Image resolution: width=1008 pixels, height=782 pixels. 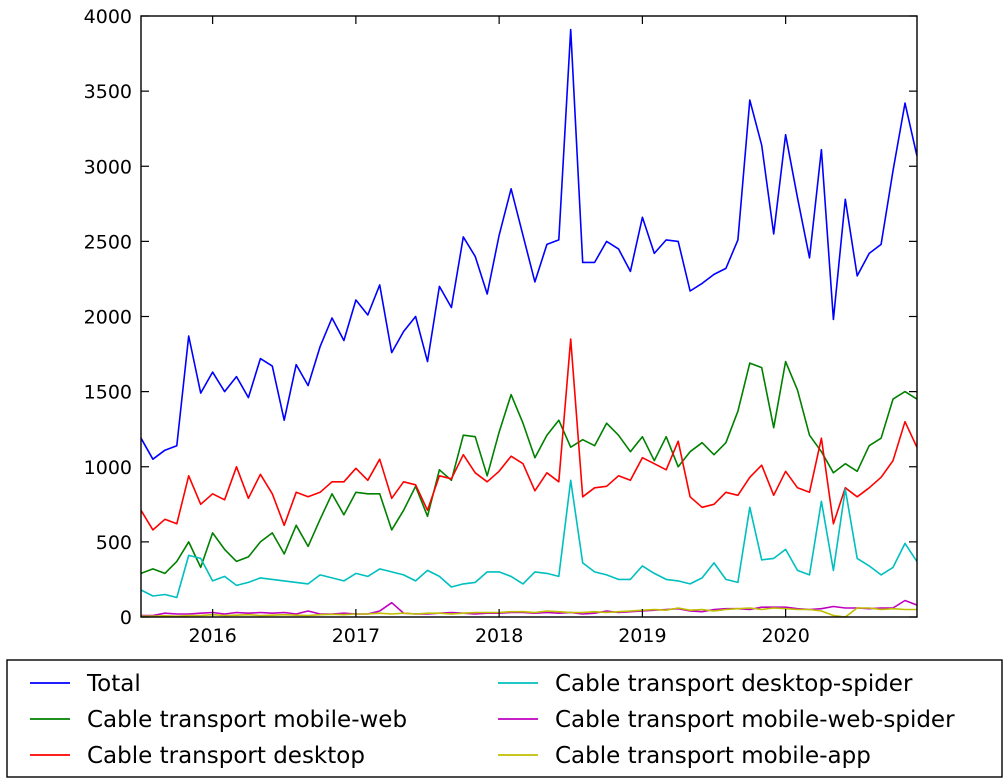 I want to click on y-tick-label: 1000, so click(x=108, y=468).